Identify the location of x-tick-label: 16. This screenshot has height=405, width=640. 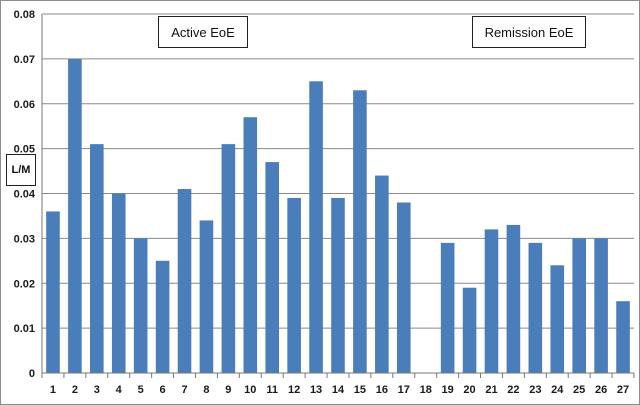
(382, 390).